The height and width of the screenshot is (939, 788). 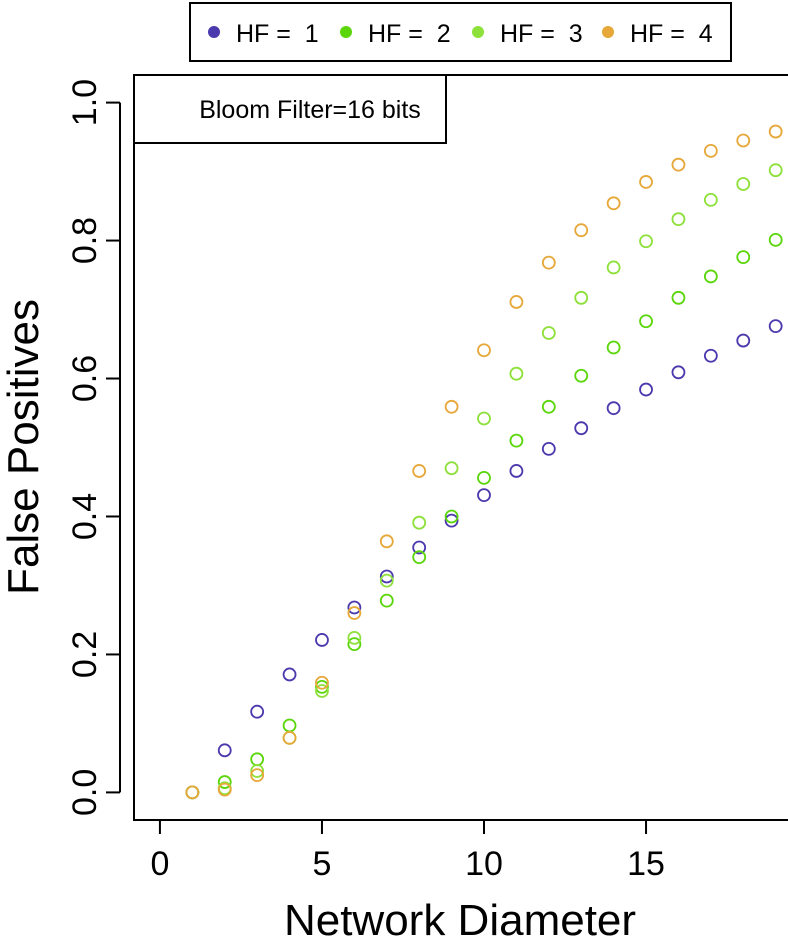 I want to click on legend-item-1: HF = 1, so click(x=263, y=34).